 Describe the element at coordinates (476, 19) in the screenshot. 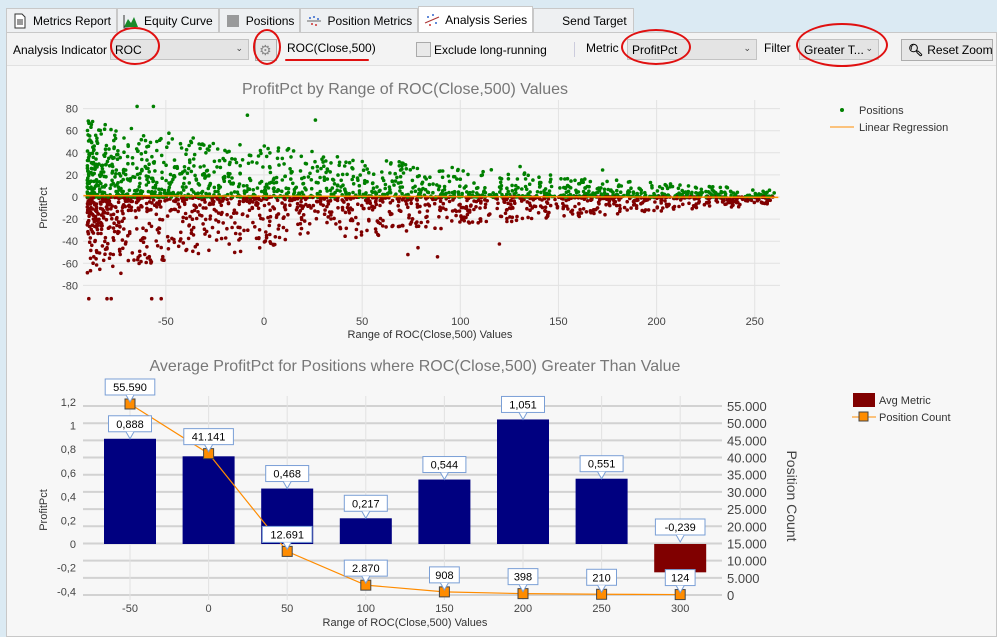

I see `tab-analysis-series: Analysis Series` at that location.